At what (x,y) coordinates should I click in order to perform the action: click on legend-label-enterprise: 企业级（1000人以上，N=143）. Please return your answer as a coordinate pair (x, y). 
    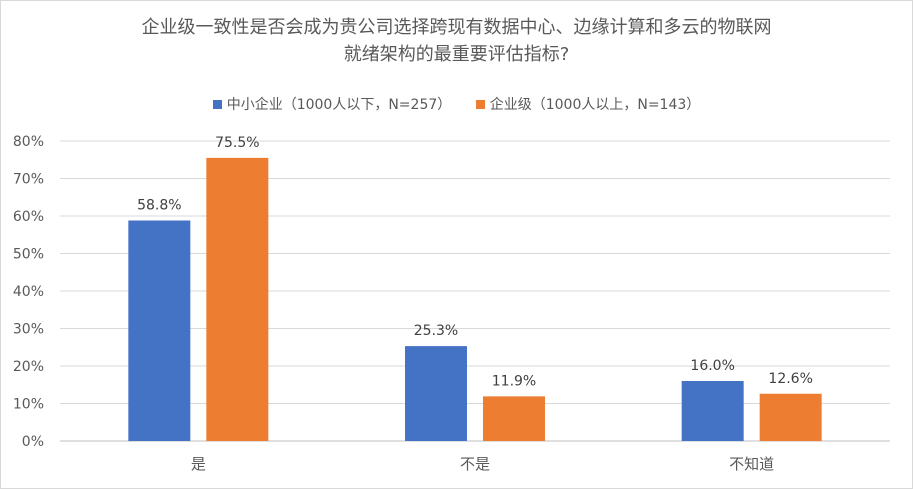
    Looking at the image, I should click on (595, 105).